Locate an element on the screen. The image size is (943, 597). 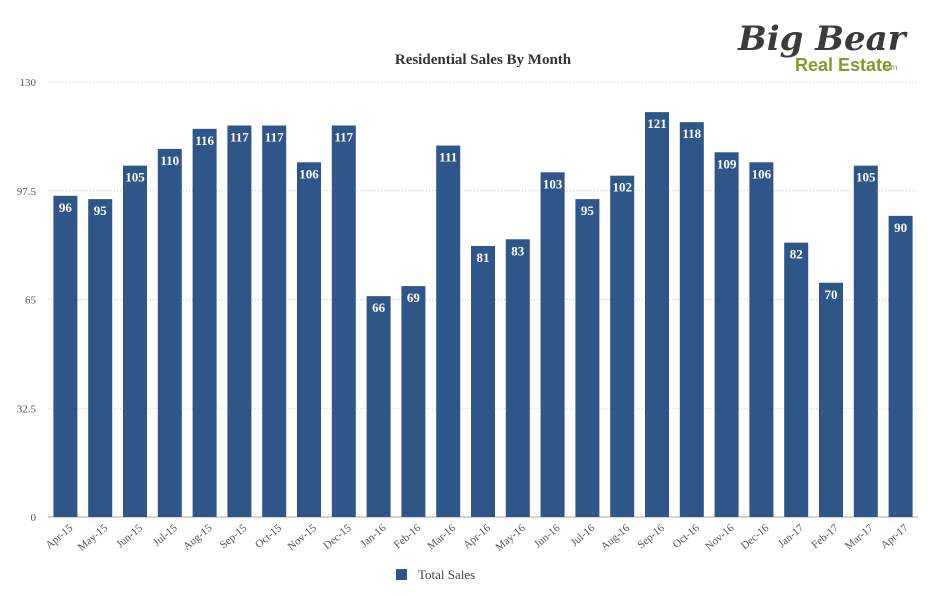
x-tick-label: Apr-16 is located at coordinates (477, 537).